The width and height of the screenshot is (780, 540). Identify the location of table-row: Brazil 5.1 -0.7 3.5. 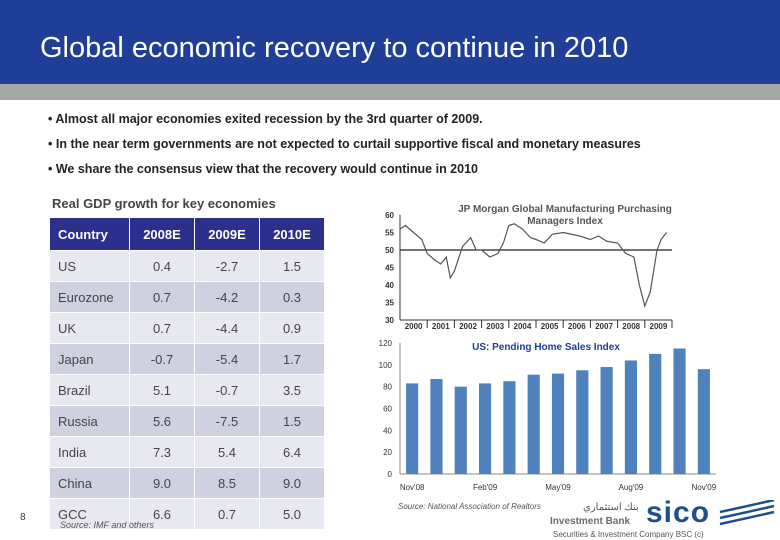
(187, 390).